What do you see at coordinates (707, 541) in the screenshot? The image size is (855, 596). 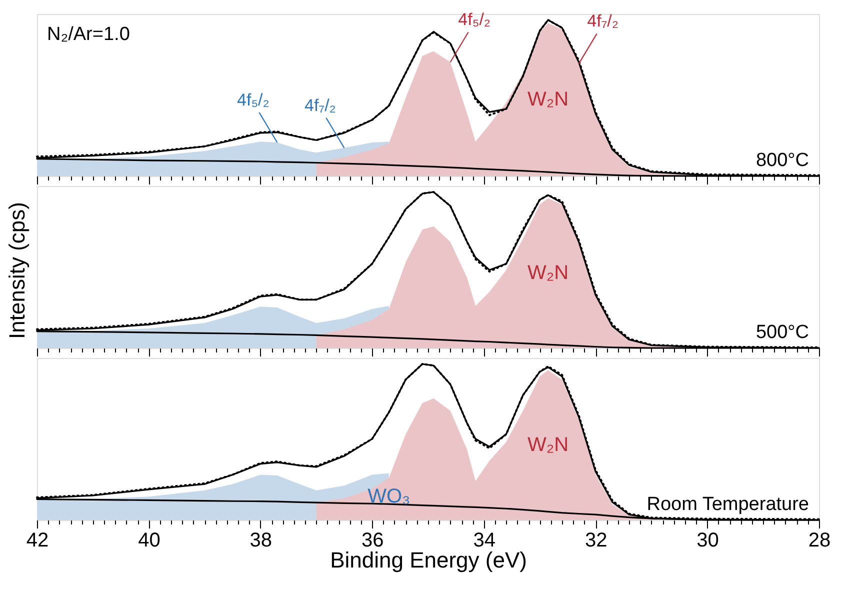 I see `x-tick-label: 30` at bounding box center [707, 541].